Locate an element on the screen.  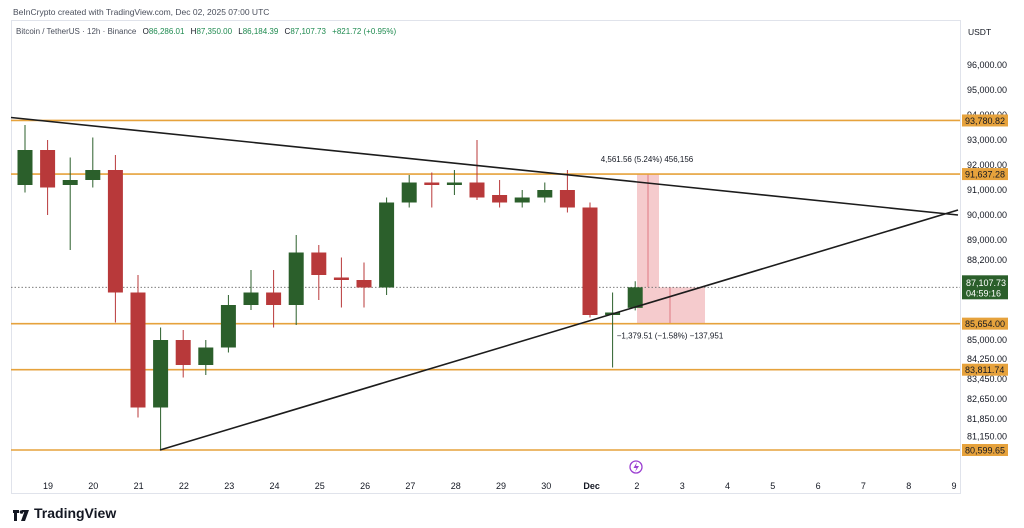
currency-label: USDT is located at coordinates (980, 32).